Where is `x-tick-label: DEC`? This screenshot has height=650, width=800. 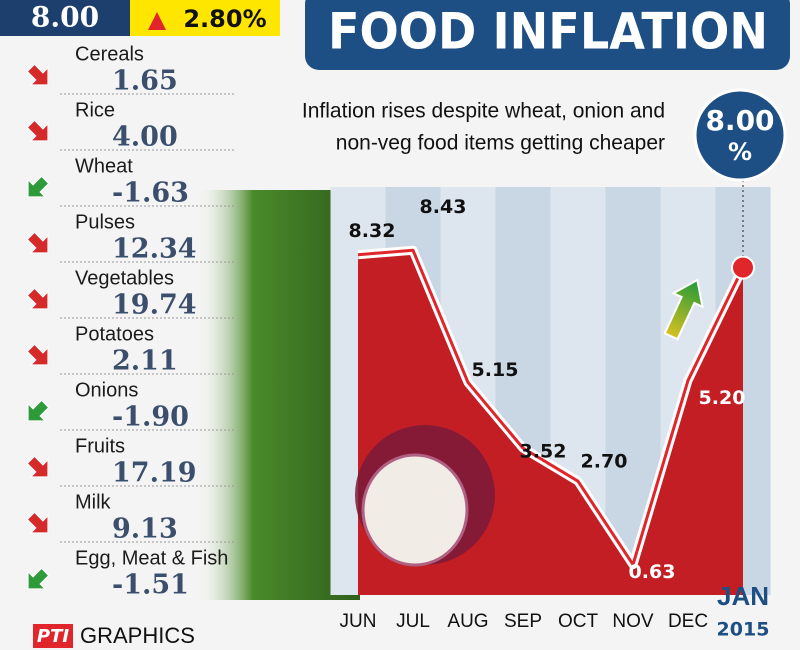 x-tick-label: DEC is located at coordinates (688, 621).